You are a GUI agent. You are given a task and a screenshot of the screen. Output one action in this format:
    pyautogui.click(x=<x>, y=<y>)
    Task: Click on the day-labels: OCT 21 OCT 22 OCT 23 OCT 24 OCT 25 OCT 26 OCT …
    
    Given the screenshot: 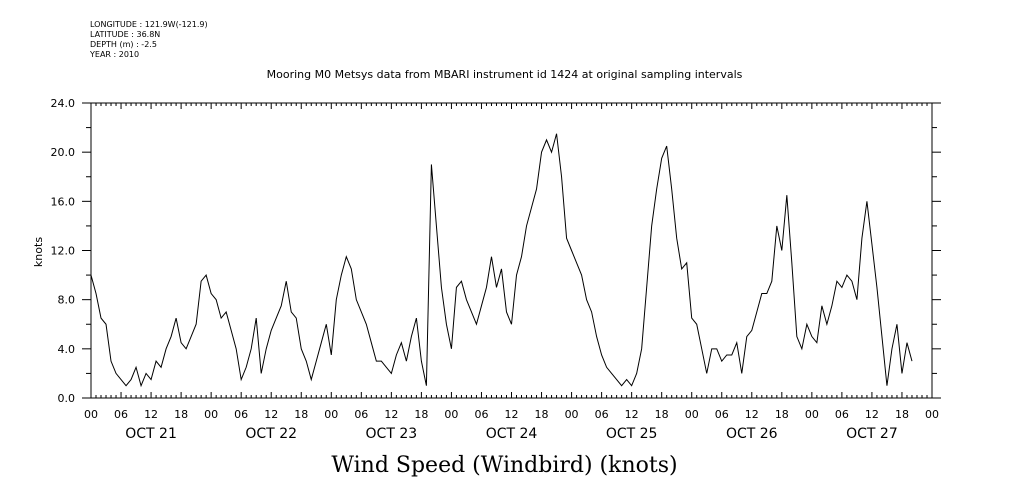 What is the action you would take?
    pyautogui.click(x=511, y=434)
    